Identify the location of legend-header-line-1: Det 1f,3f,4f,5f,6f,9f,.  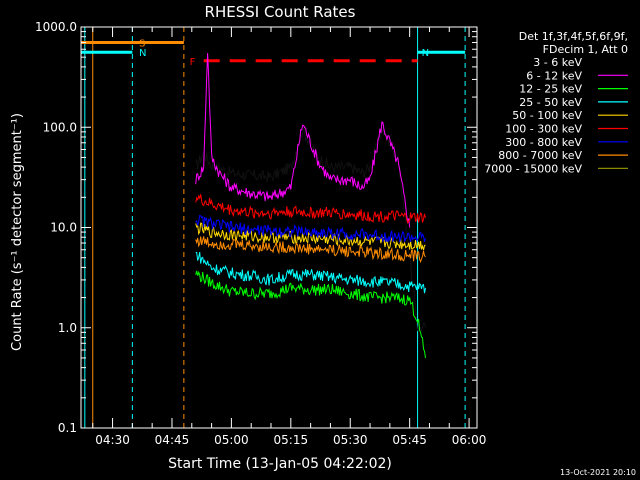
(573, 36).